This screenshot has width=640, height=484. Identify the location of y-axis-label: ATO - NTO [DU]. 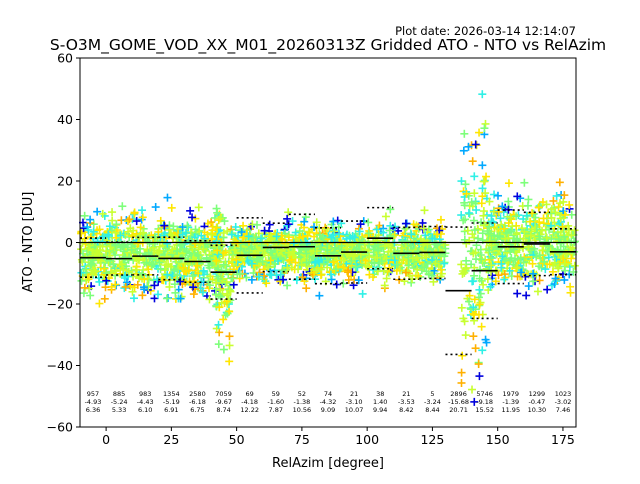
(28, 242).